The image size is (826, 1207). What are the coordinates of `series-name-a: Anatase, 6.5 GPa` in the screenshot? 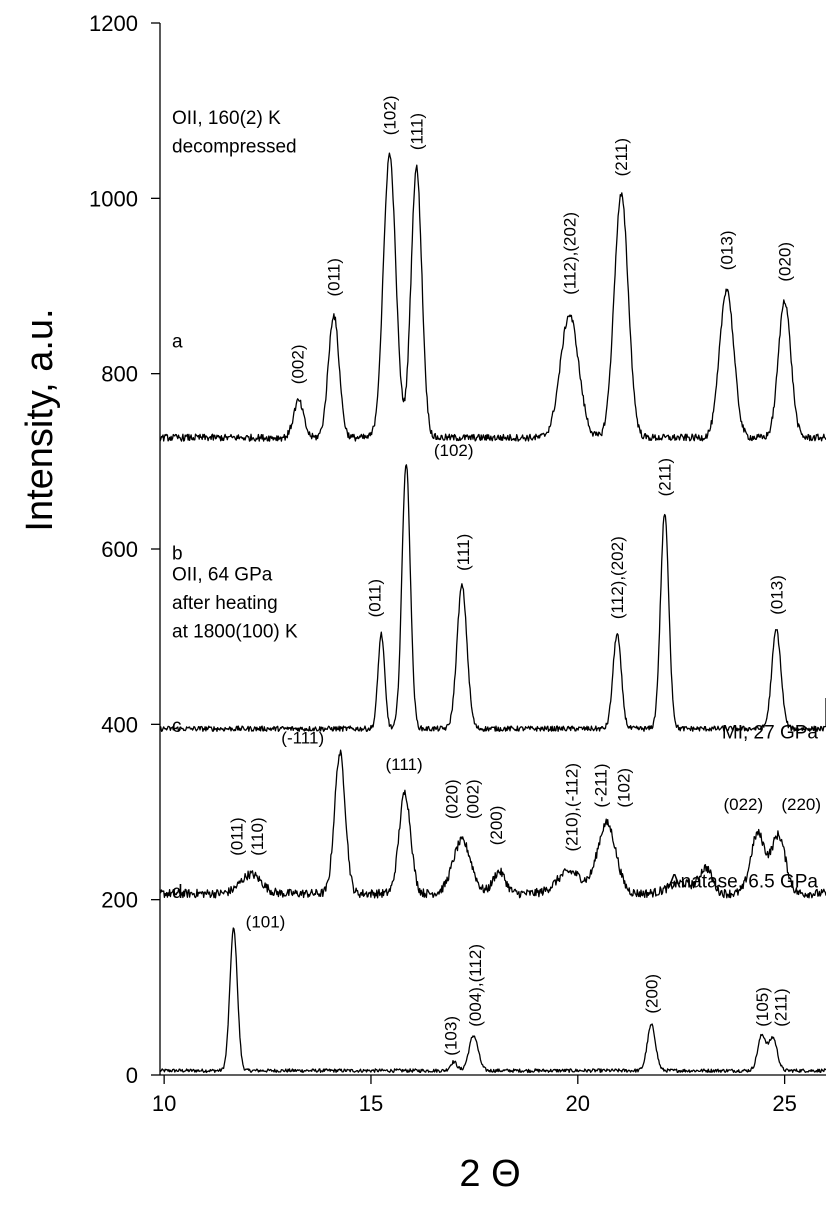 It's located at (743, 881).